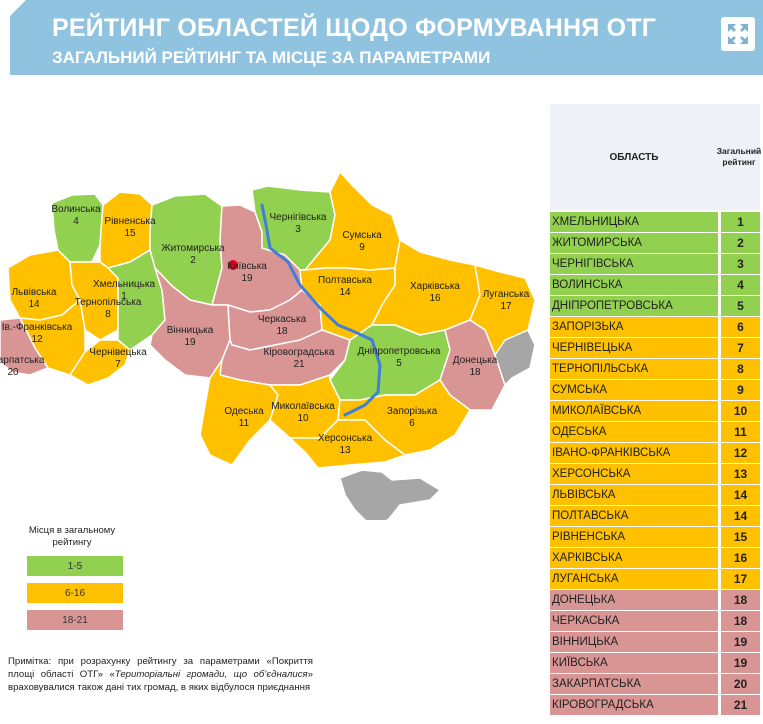 This screenshot has height=724, width=763. What do you see at coordinates (634, 684) in the screenshot?
I see `table-cell-region: ЗАКАРПАТСЬКА` at bounding box center [634, 684].